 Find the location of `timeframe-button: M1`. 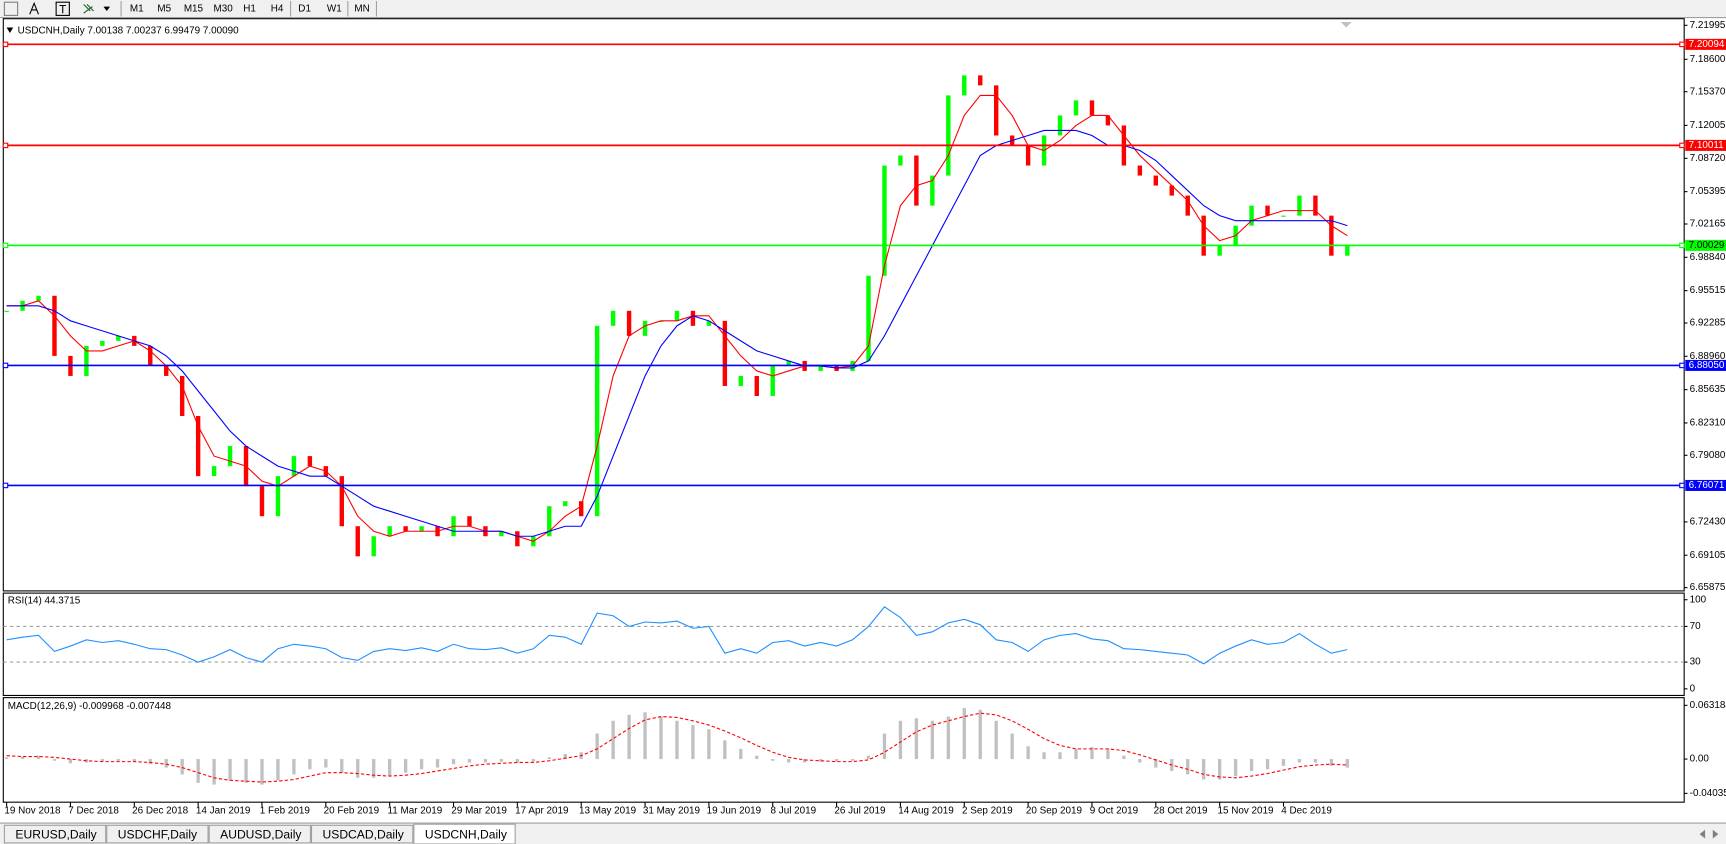

timeframe-button: M1 is located at coordinates (137, 8).